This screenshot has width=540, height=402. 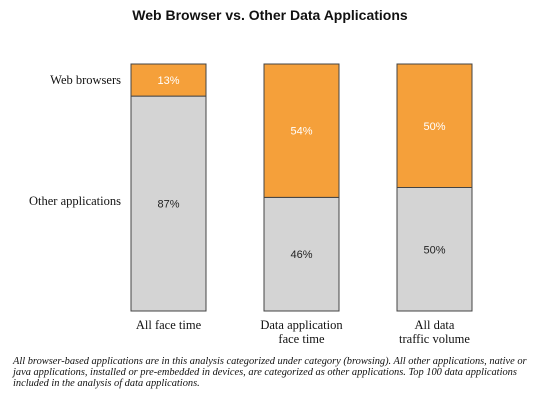 I want to click on legend-web-browsers: Web browsers, so click(x=85, y=80).